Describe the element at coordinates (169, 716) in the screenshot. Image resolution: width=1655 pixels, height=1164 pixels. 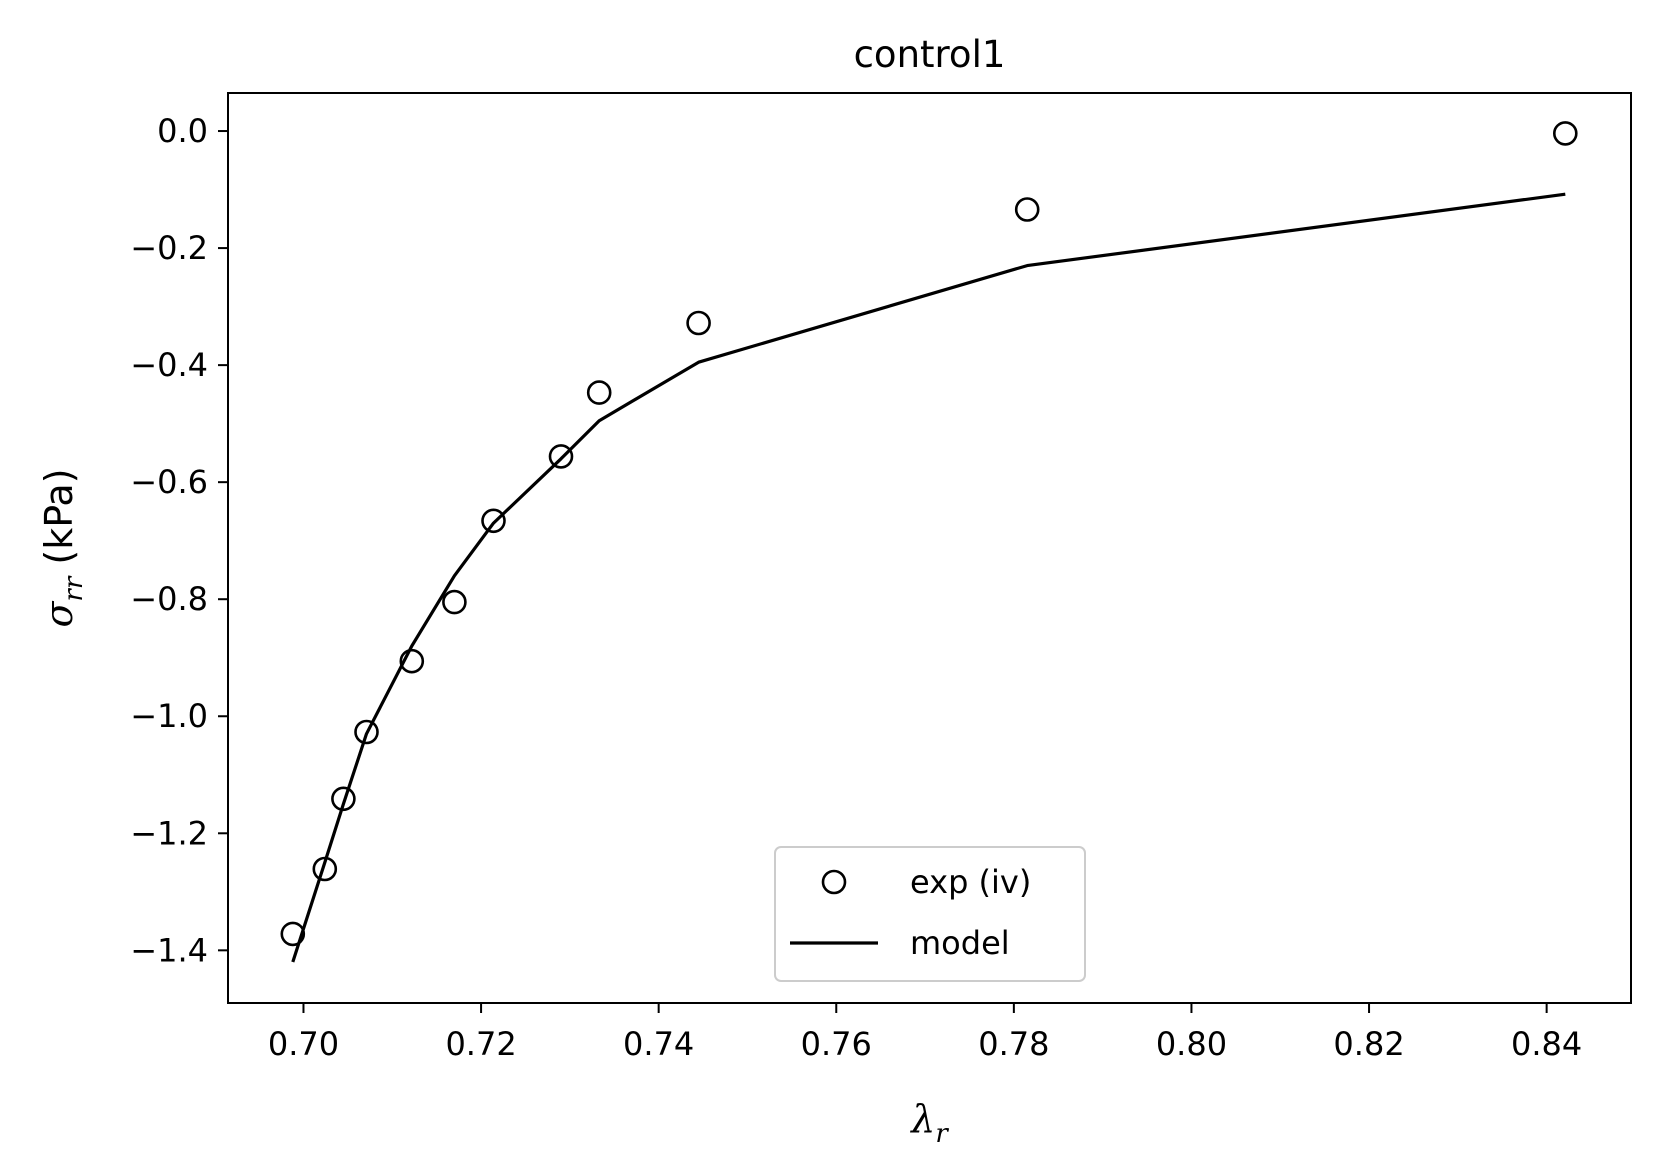
I see `y-tick-label: −1.0` at that location.